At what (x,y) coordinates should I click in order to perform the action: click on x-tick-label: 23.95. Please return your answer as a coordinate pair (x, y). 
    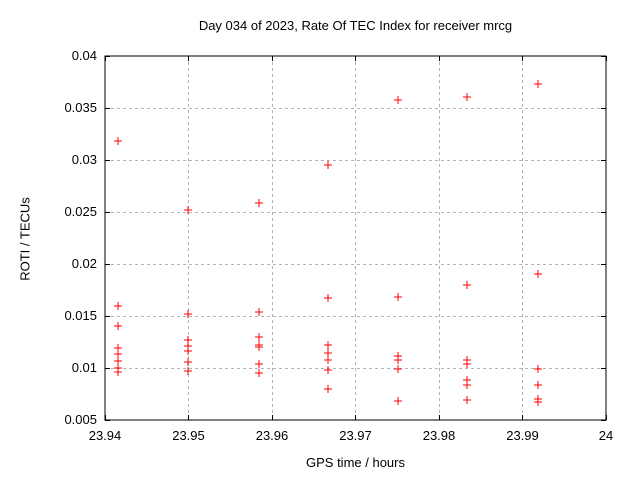
    Looking at the image, I should click on (188, 435).